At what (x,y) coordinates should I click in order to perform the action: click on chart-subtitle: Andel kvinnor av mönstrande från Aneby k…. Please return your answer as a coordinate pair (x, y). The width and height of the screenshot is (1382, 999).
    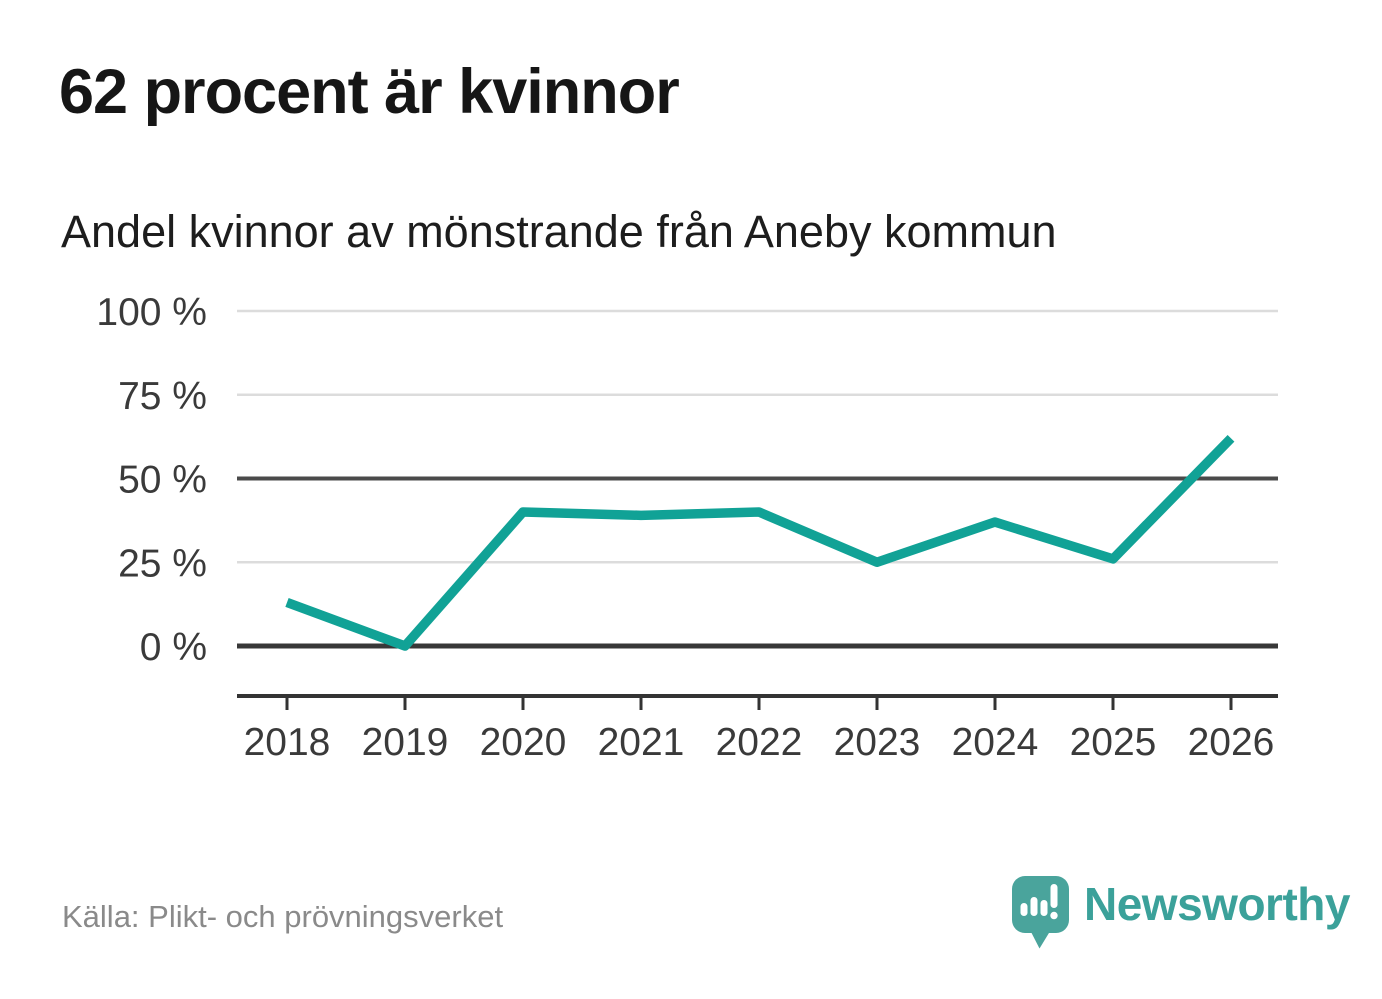
    Looking at the image, I should click on (559, 231).